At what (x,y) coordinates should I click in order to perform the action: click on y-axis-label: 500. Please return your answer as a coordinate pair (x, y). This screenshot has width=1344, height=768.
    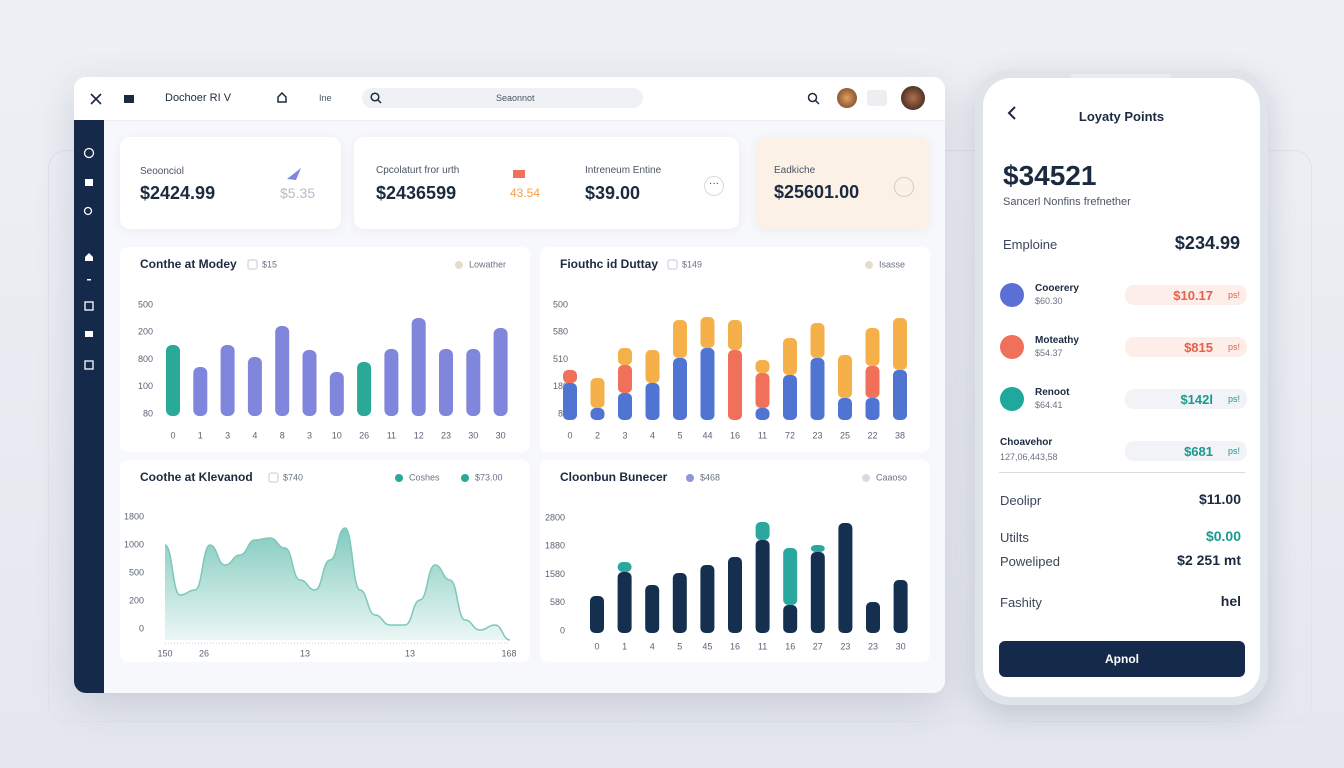
    Looking at the image, I should click on (560, 304).